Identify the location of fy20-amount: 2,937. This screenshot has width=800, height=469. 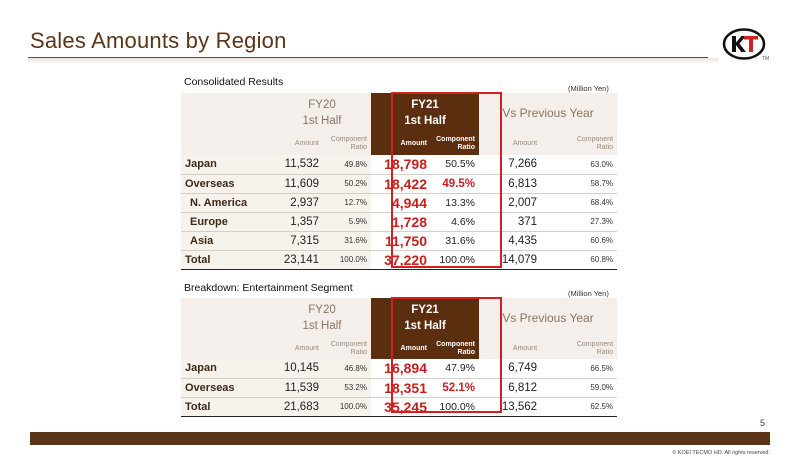
(298, 203).